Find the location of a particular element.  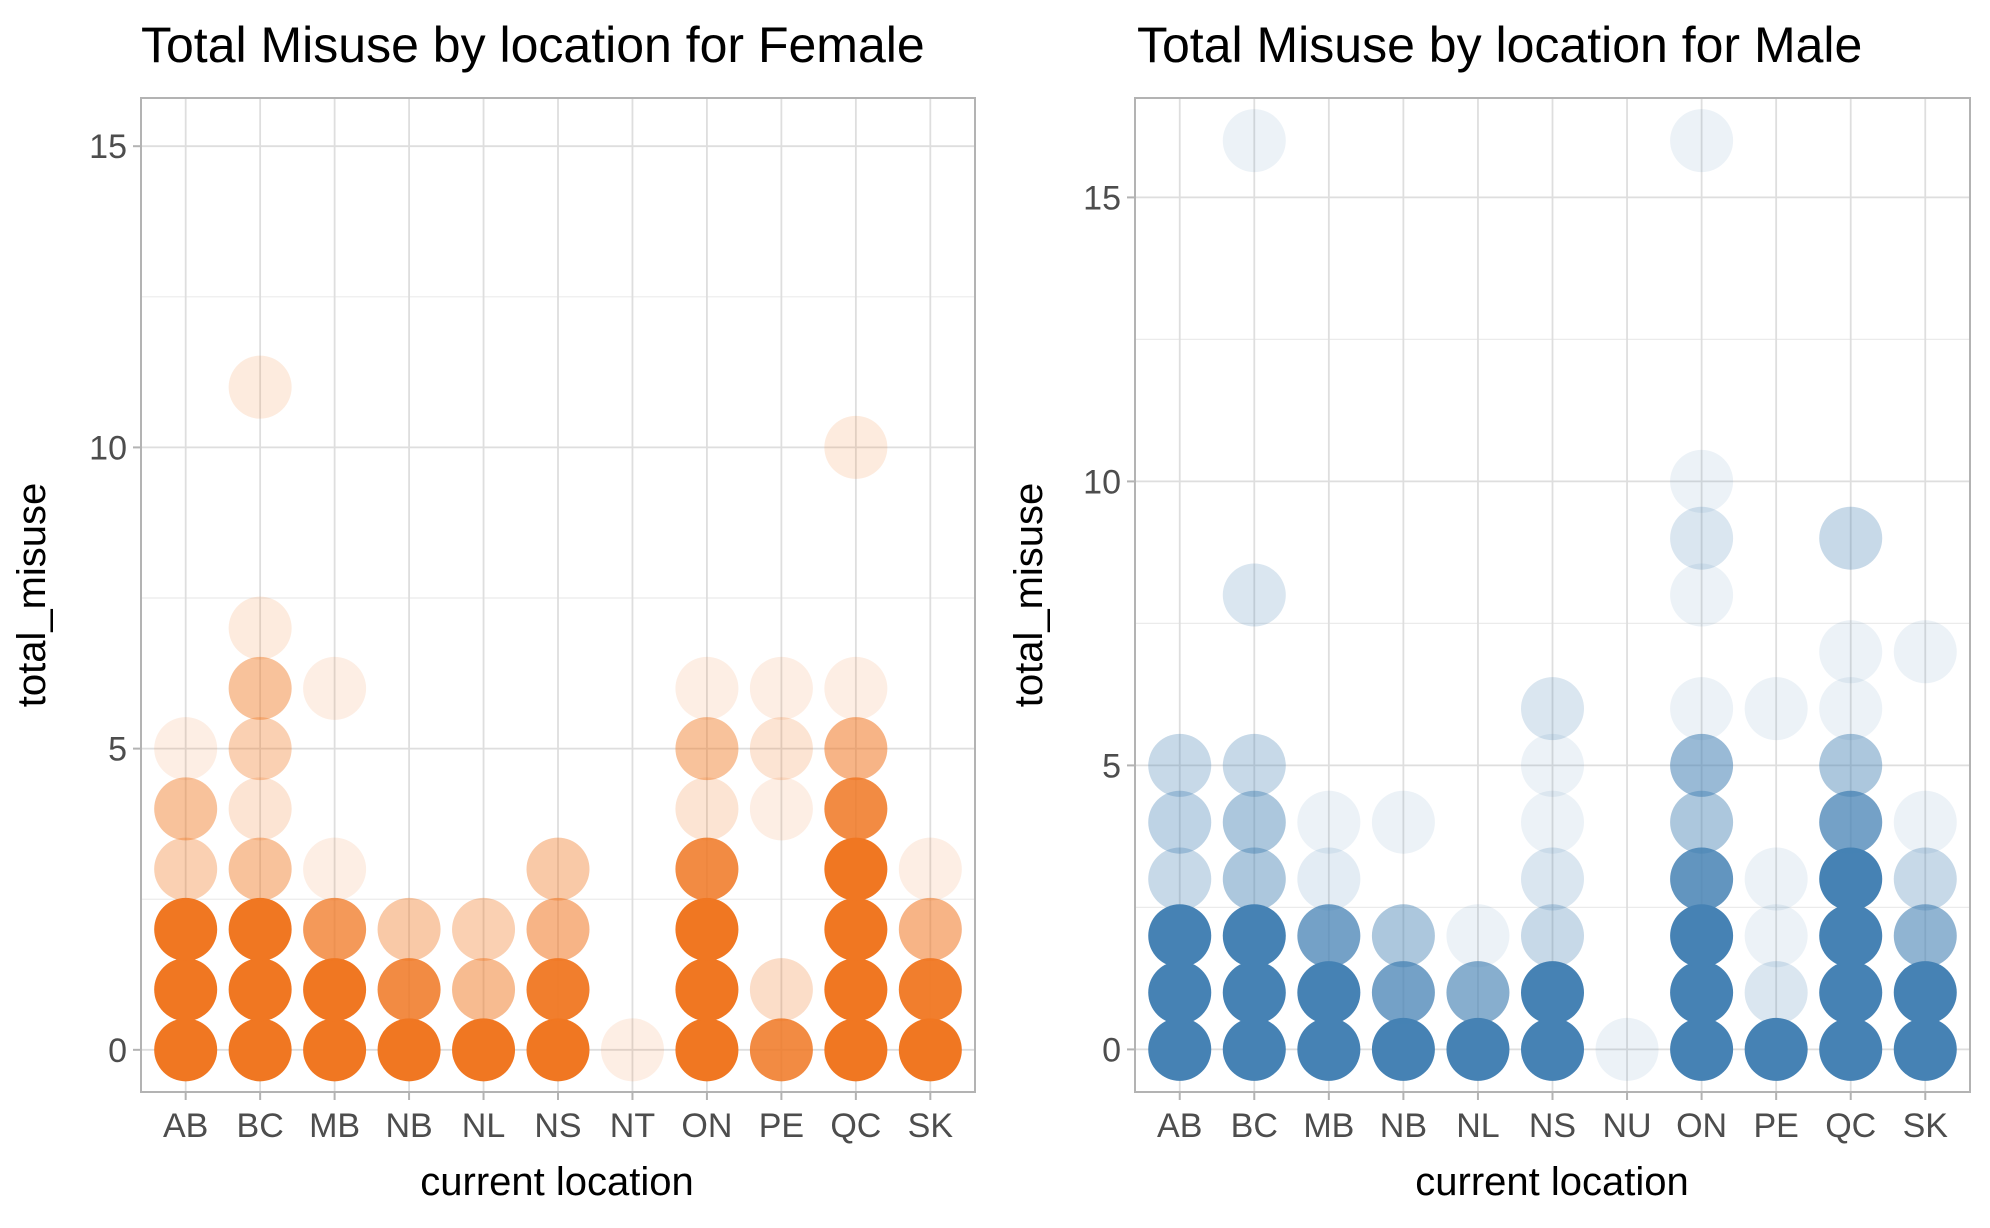

x-axis-title: current location is located at coordinates (1551, 1182).